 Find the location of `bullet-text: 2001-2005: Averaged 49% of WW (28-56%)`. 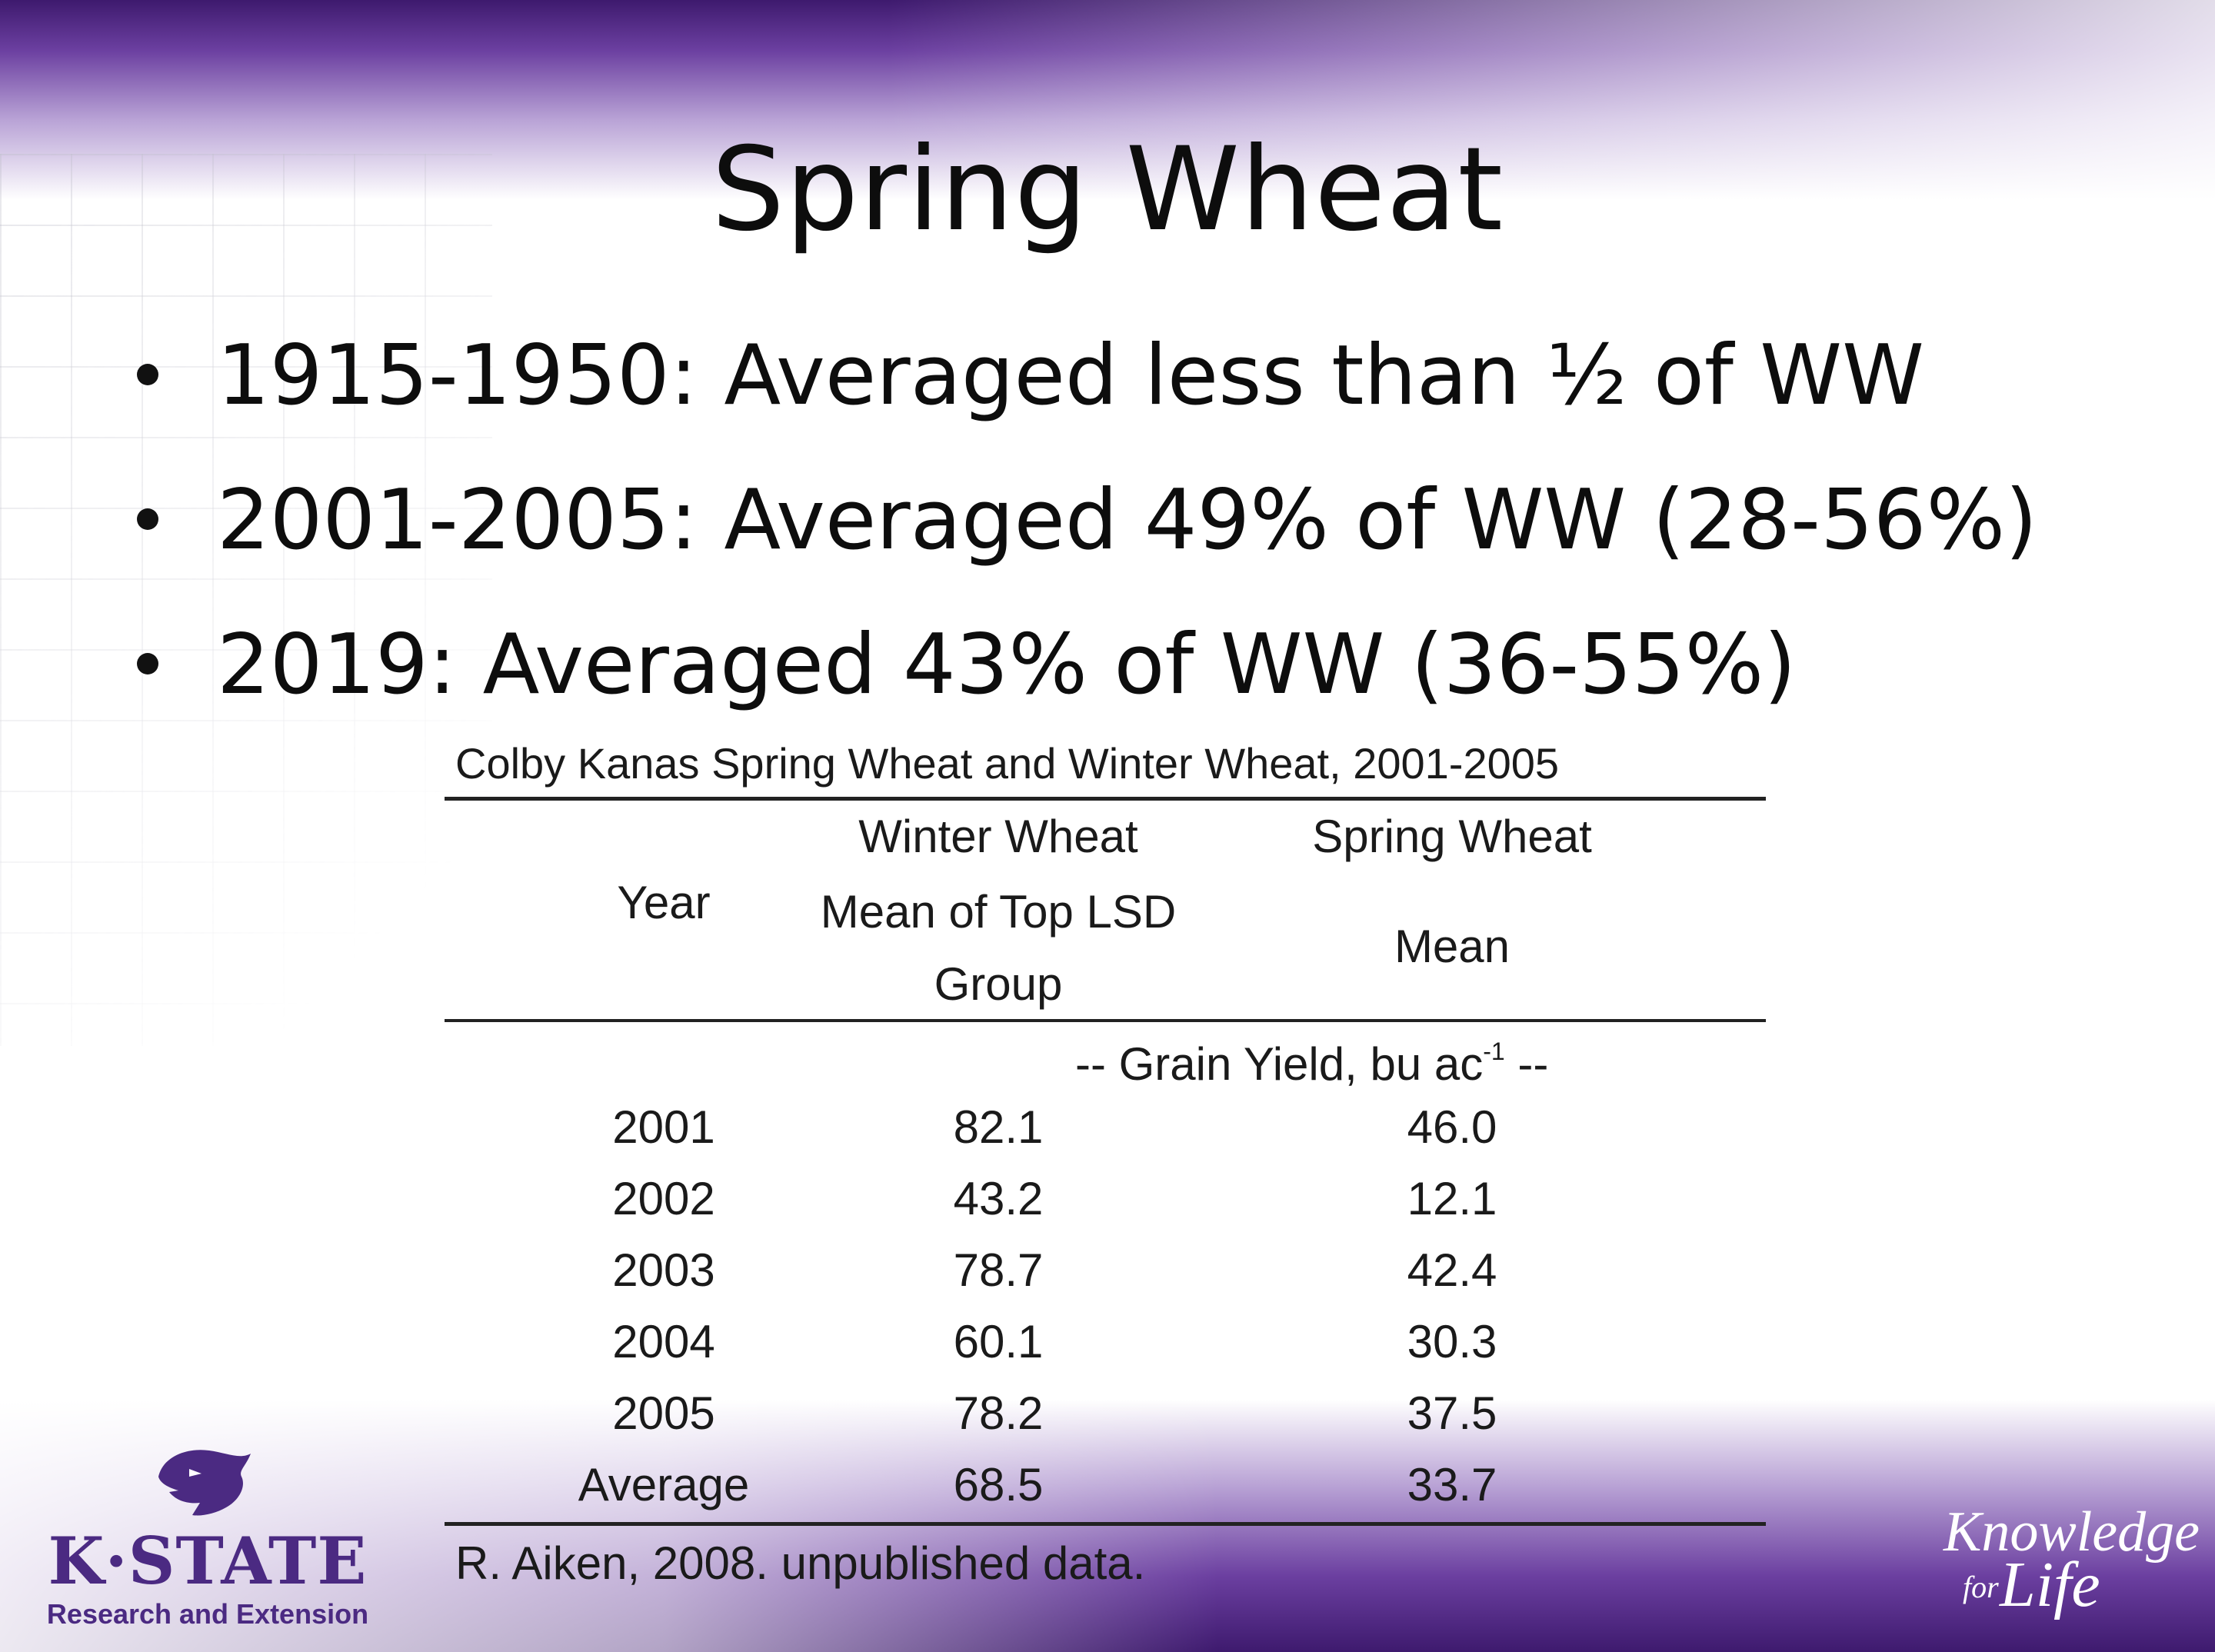

bullet-text: 2001-2005: Averaged 49% of WW (28-56%) is located at coordinates (1127, 520).